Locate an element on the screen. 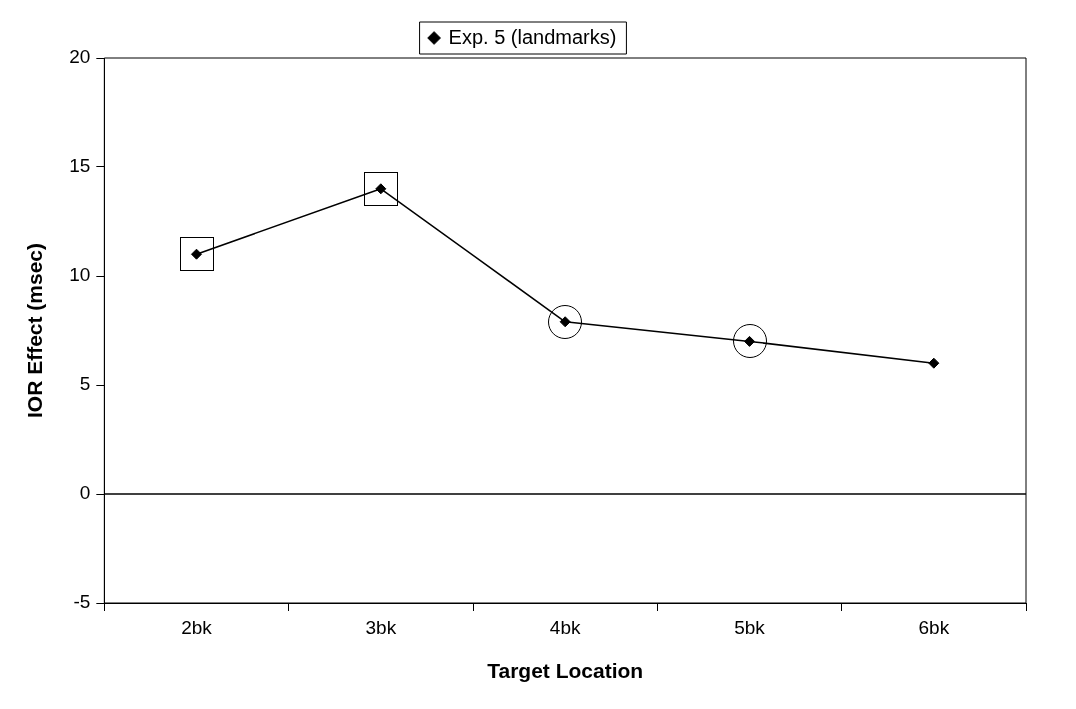 The image size is (1076, 709). y-tick-label: 10 is located at coordinates (80, 275).